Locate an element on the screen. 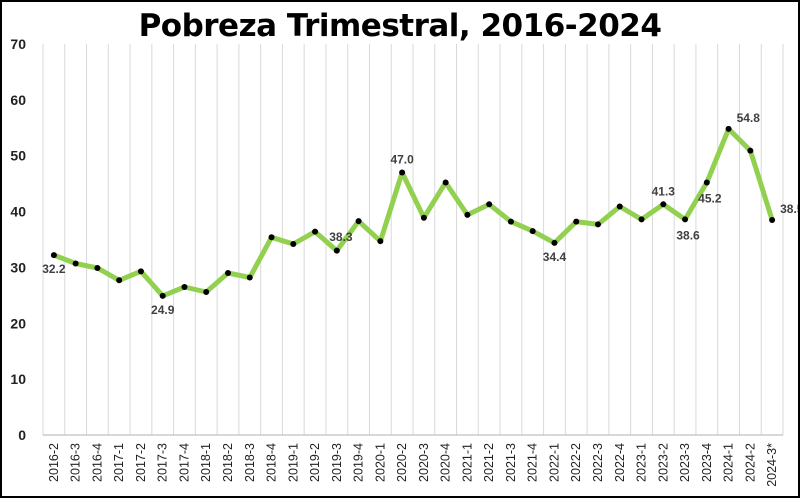 This screenshot has width=800, height=498. x-tick-label: 2017-1 is located at coordinates (119, 462).